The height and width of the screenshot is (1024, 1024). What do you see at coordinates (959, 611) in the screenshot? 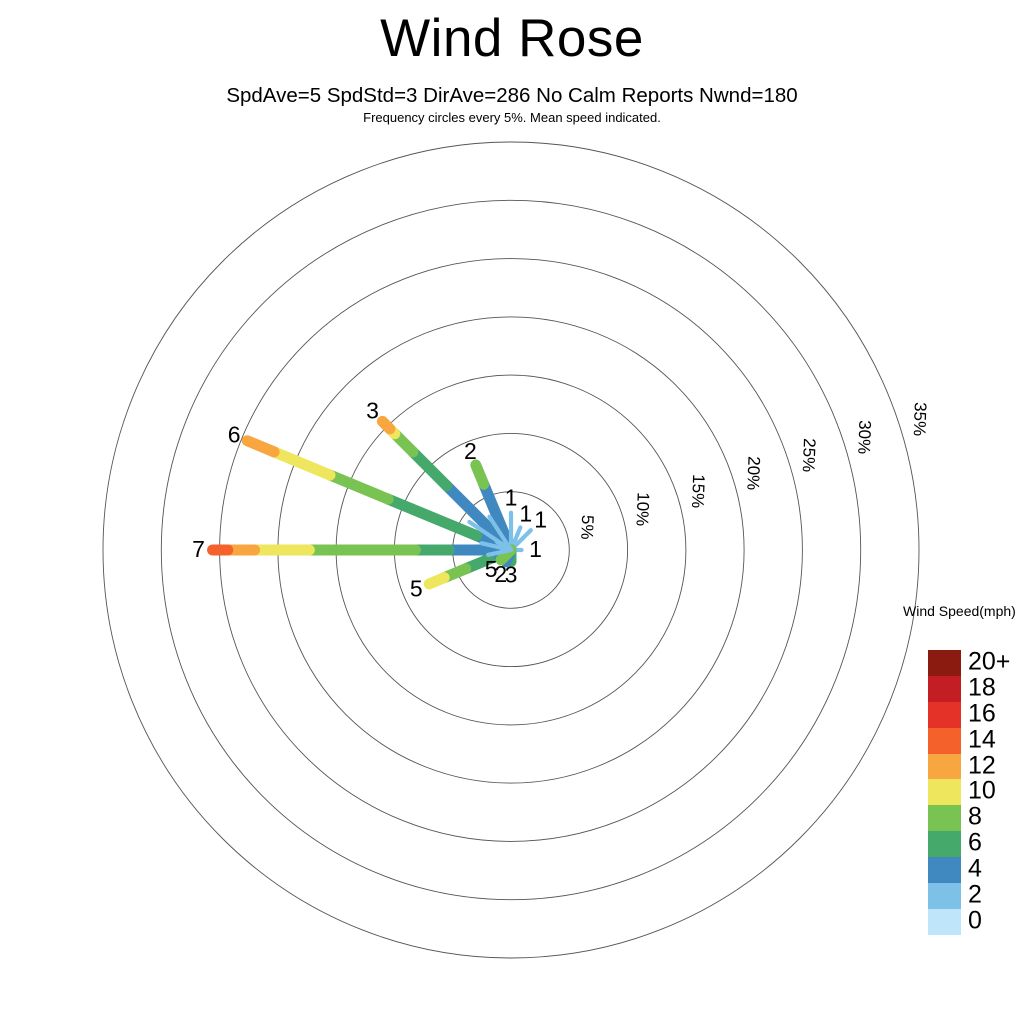
I see `legend-title: Wind Speed(mph)` at bounding box center [959, 611].